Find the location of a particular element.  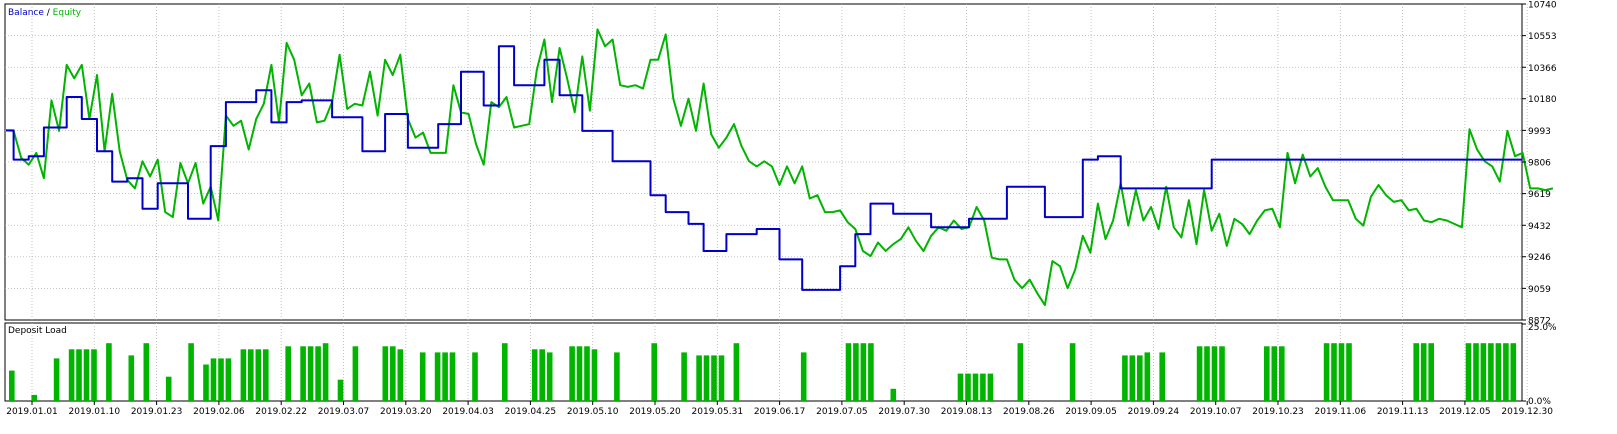

x-tick-label: 2019.05.20 is located at coordinates (655, 412).